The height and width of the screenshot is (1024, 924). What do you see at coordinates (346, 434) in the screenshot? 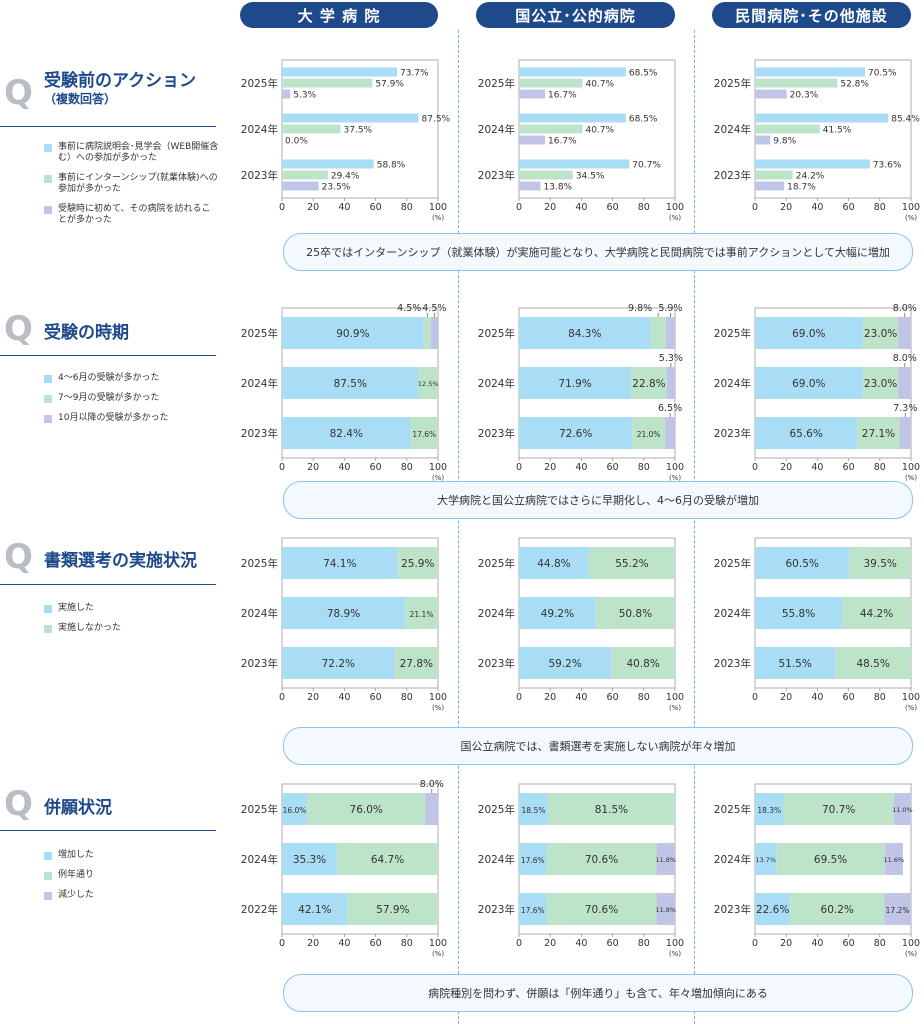
I see `data-label: 82.4%` at bounding box center [346, 434].